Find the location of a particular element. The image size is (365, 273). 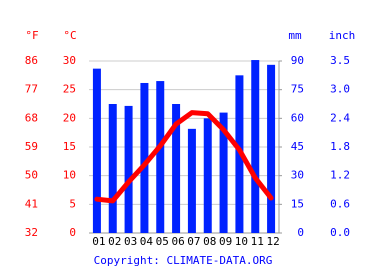

y-tick-label: 5 is located at coordinates (72, 203).